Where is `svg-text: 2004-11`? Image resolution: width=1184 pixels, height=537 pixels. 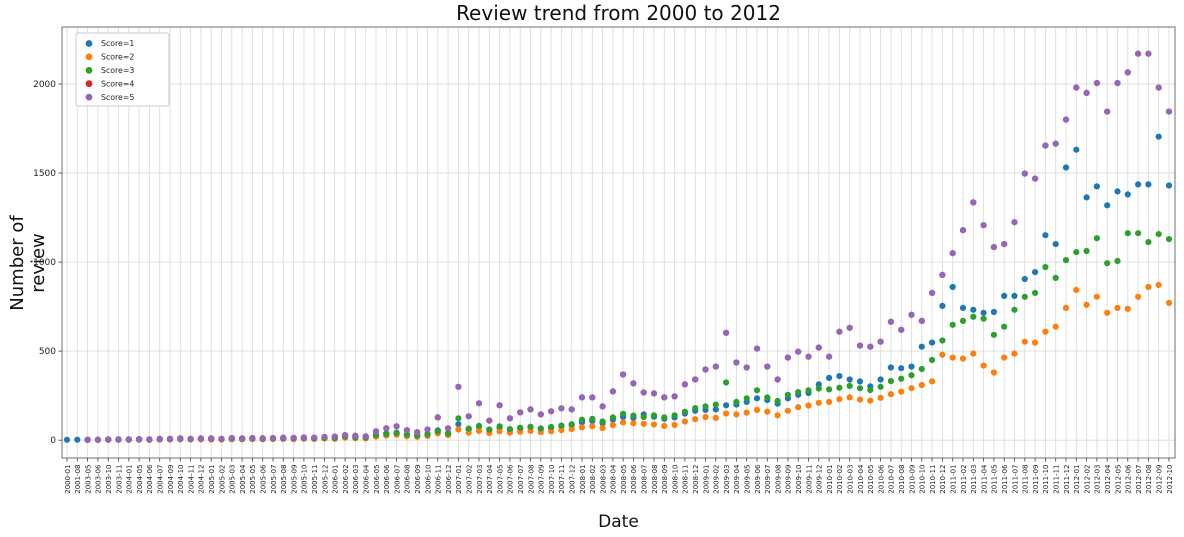
svg-text: 2004-11 is located at coordinates (191, 479).